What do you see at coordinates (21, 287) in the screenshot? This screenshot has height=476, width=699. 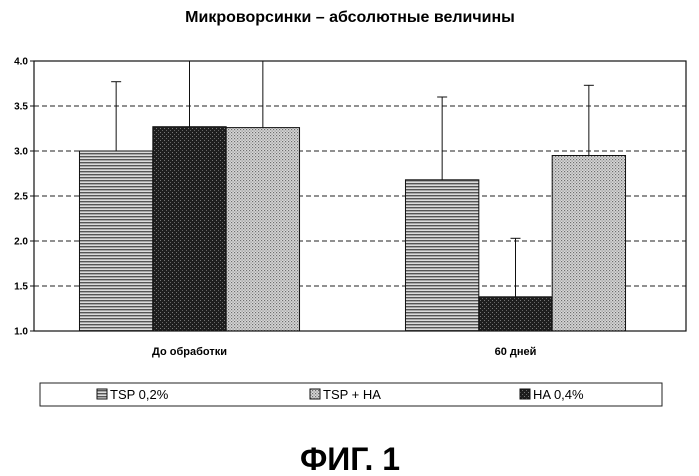 I see `y-tick-label: 1.5` at bounding box center [21, 287].